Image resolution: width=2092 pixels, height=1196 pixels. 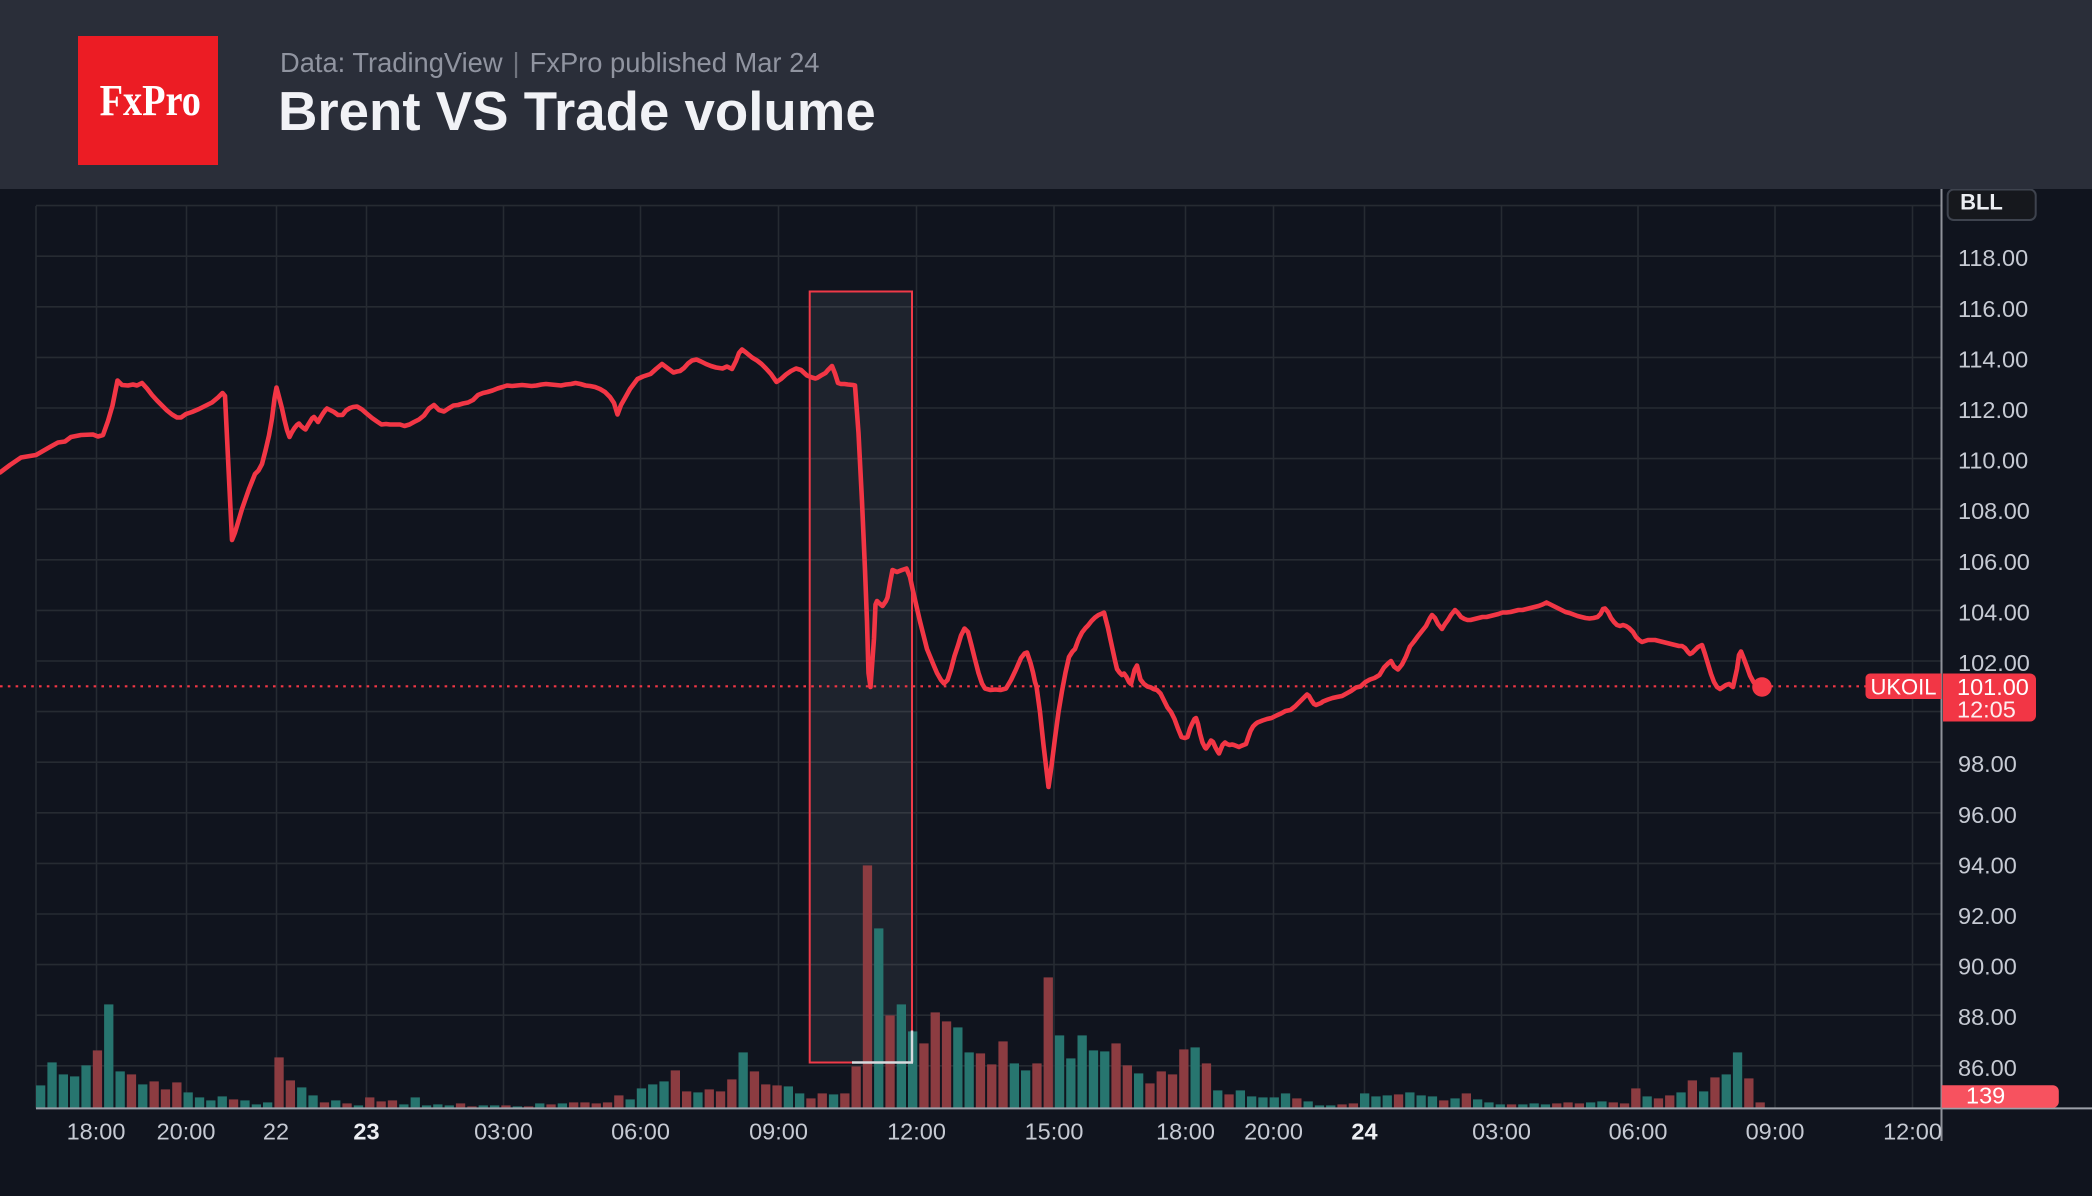 I want to click on svg-text: 110.00, so click(x=1993, y=461).